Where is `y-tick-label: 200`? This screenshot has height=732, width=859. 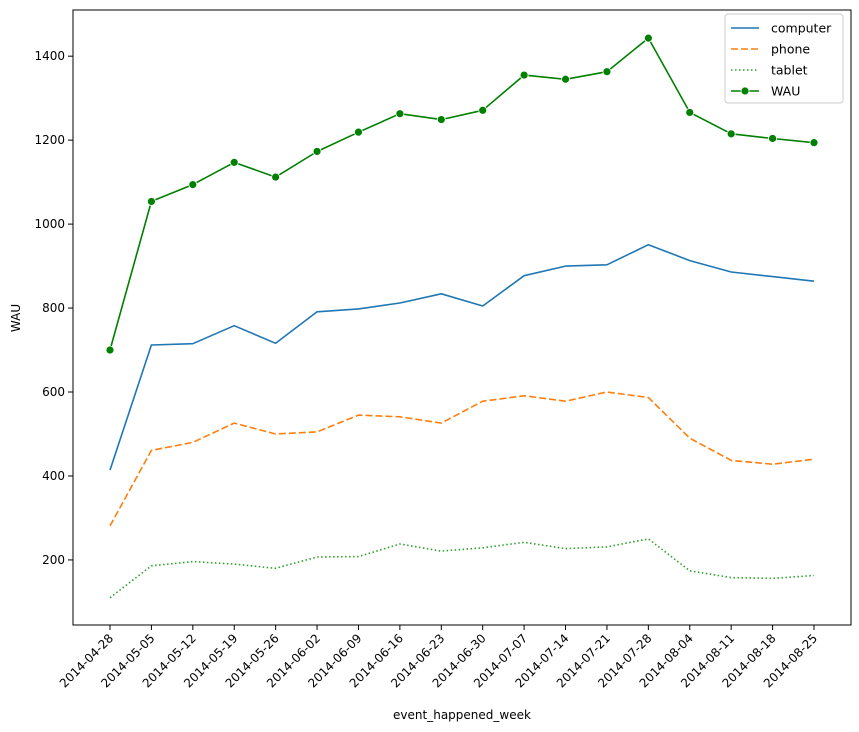
y-tick-label: 200 is located at coordinates (53, 560).